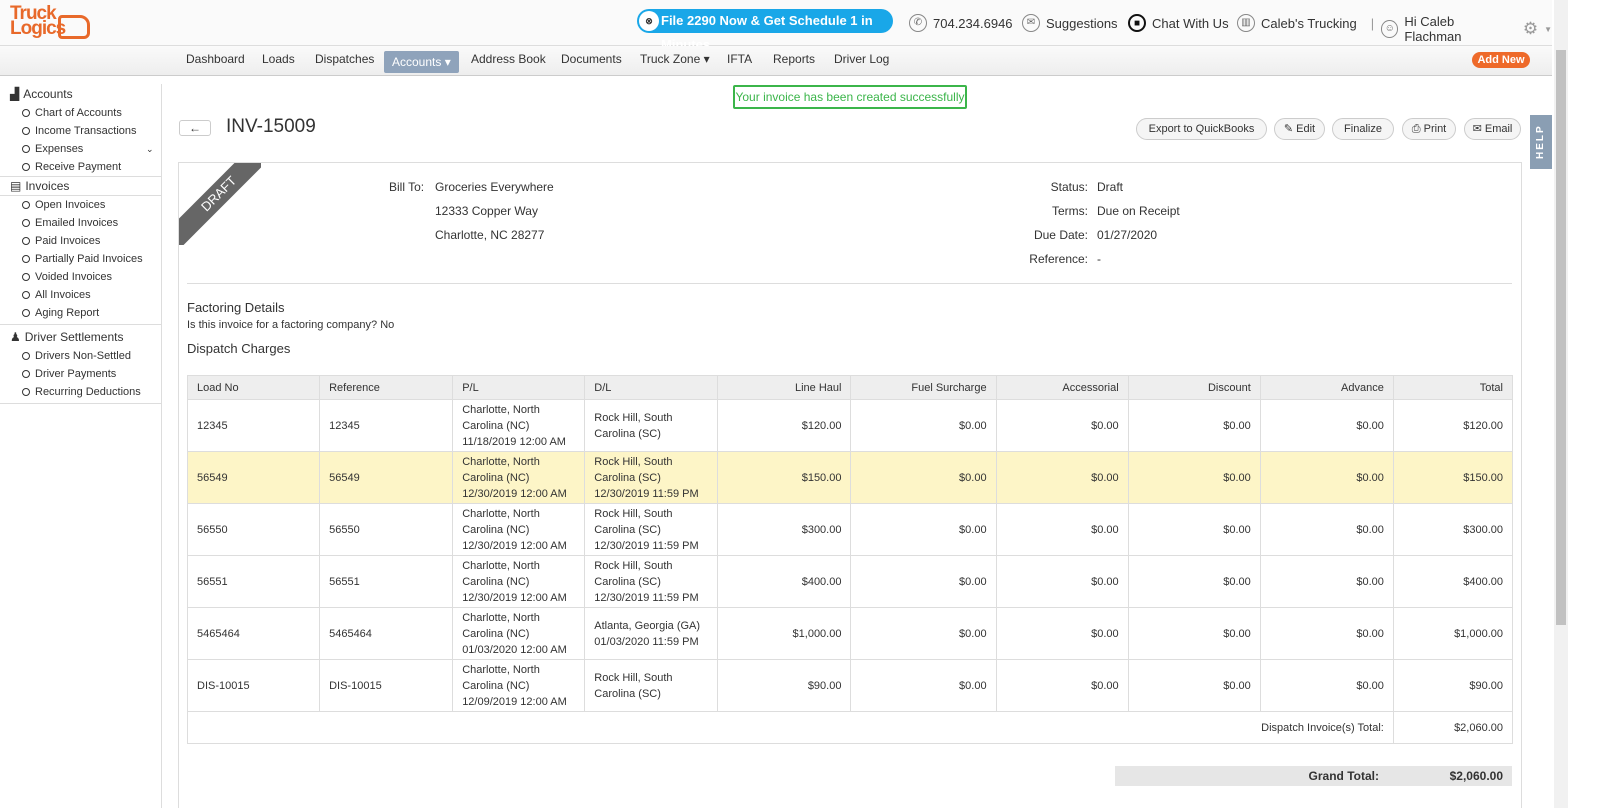 The image size is (1600, 808). I want to click on scrollbar-thumb, so click(1561, 337).